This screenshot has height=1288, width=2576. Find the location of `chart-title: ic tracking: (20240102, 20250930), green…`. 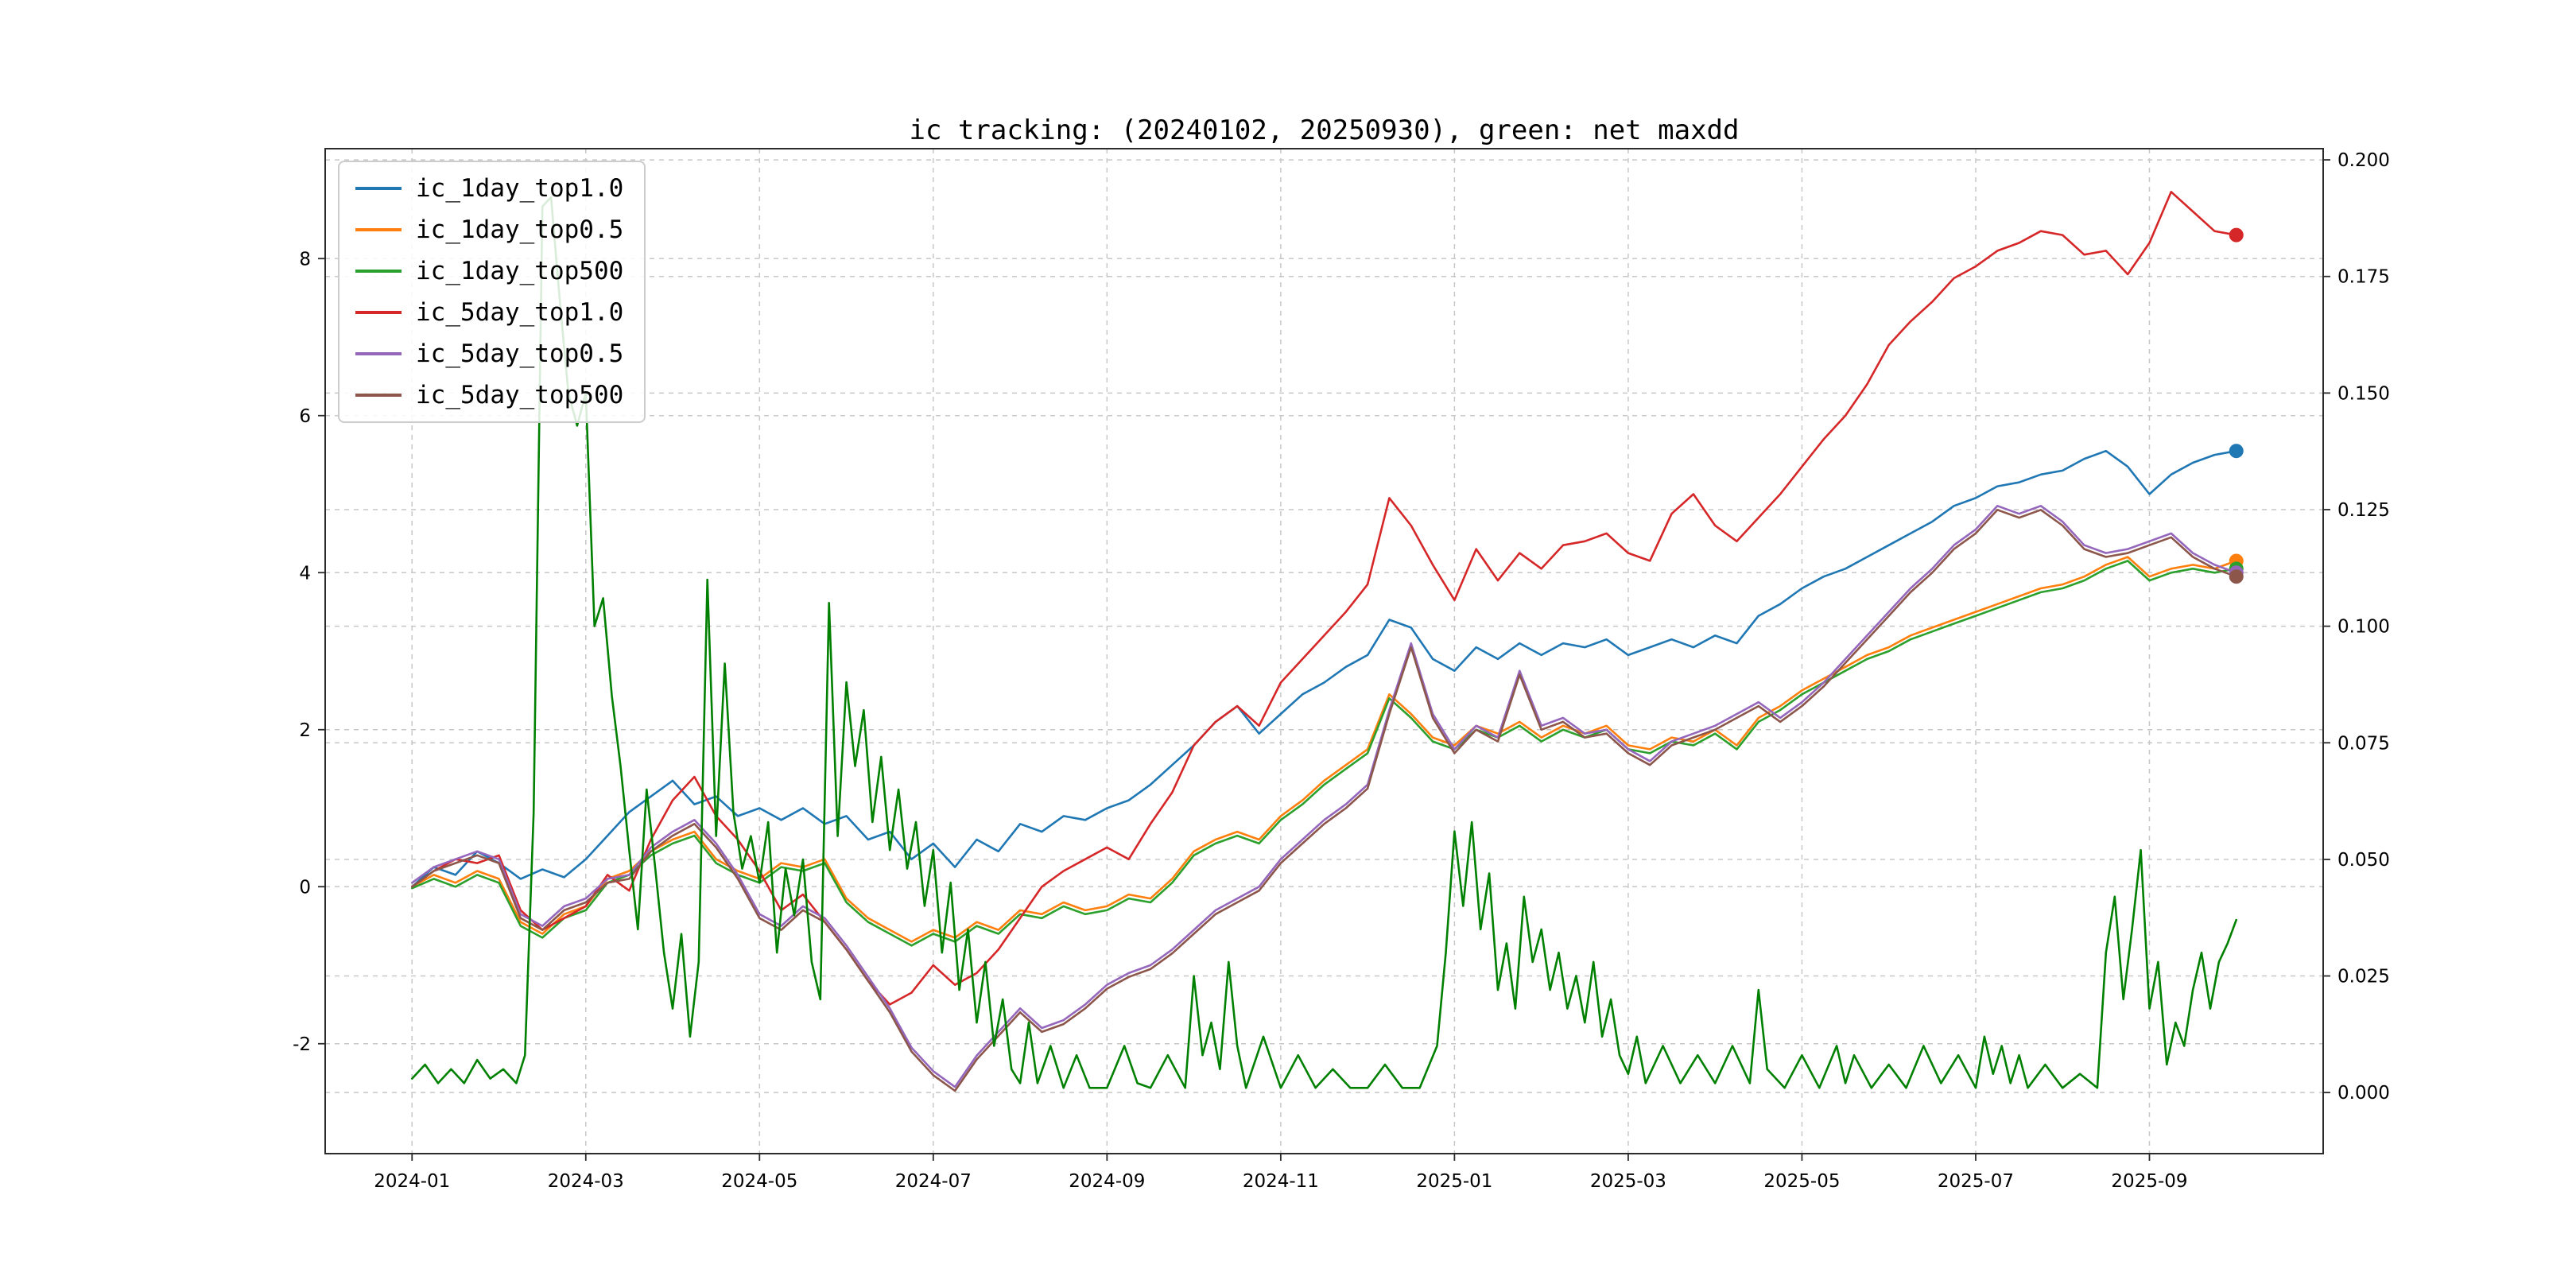

chart-title: ic tracking: (20240102, 20250930), green… is located at coordinates (1325, 130).